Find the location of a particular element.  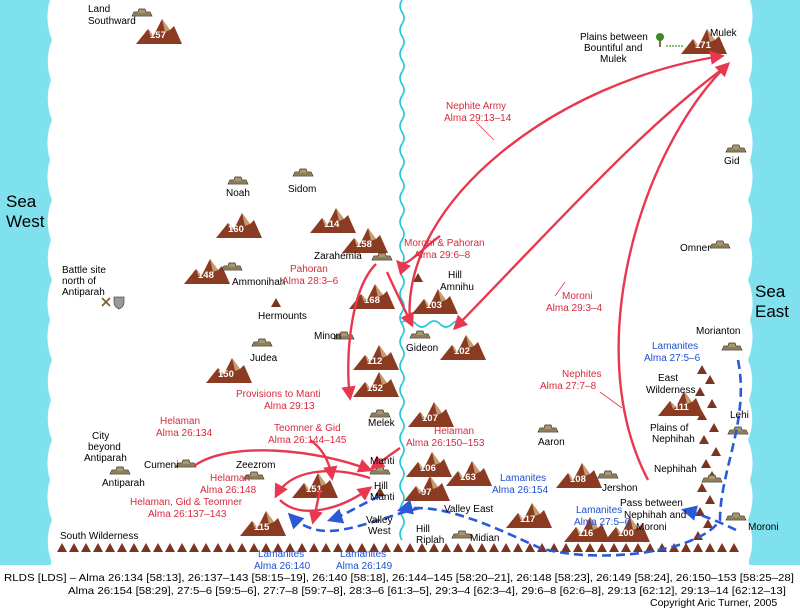

mountain-171: 171 is located at coordinates (704, 41).